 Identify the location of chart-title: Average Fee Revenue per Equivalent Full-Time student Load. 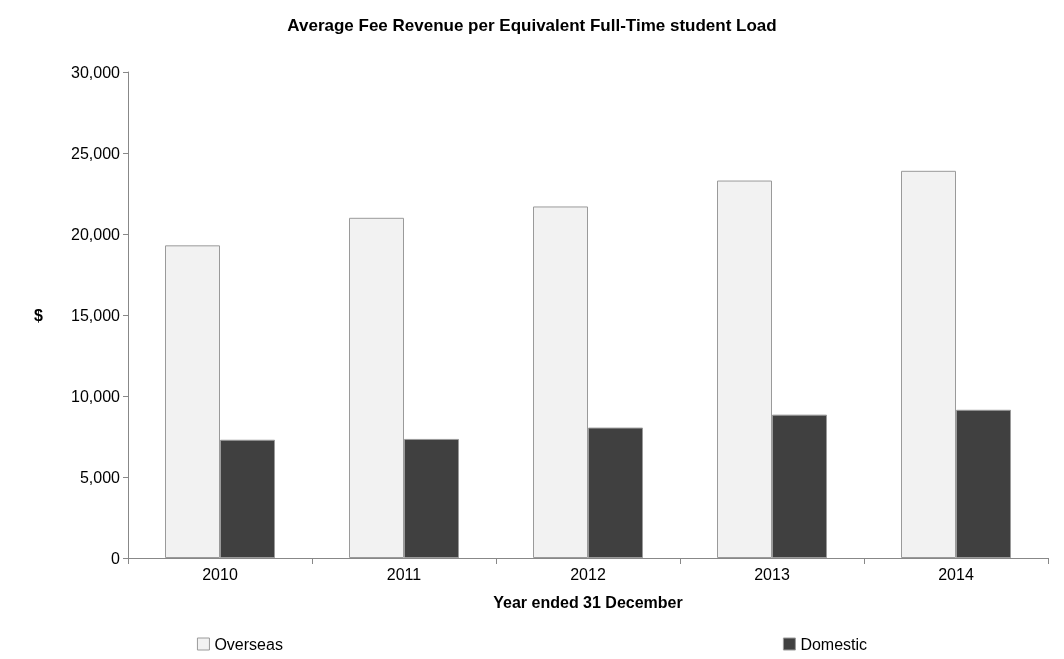
(532, 25).